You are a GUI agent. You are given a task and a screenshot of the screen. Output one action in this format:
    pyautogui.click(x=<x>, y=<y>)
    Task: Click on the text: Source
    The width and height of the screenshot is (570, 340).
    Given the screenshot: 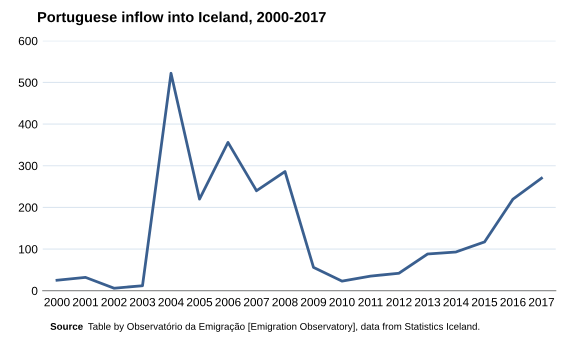 What is the action you would take?
    pyautogui.click(x=66, y=326)
    